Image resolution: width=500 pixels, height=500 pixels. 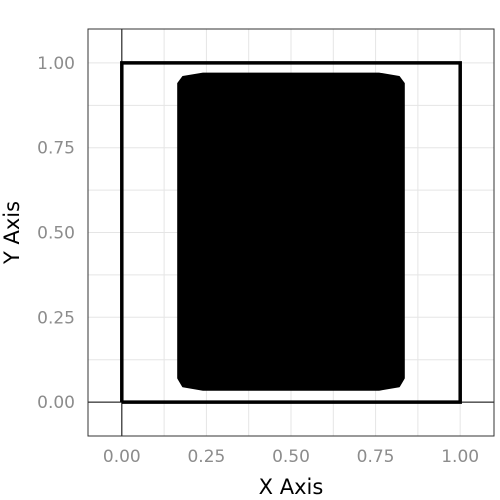 I want to click on y-tick-label: 0.00, so click(x=56, y=403).